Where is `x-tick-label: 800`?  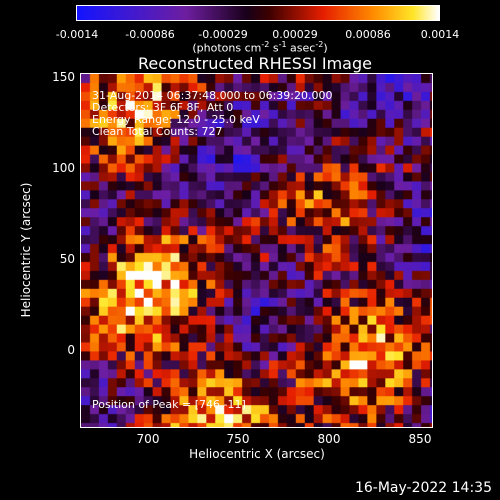
x-tick-label: 800 is located at coordinates (329, 439).